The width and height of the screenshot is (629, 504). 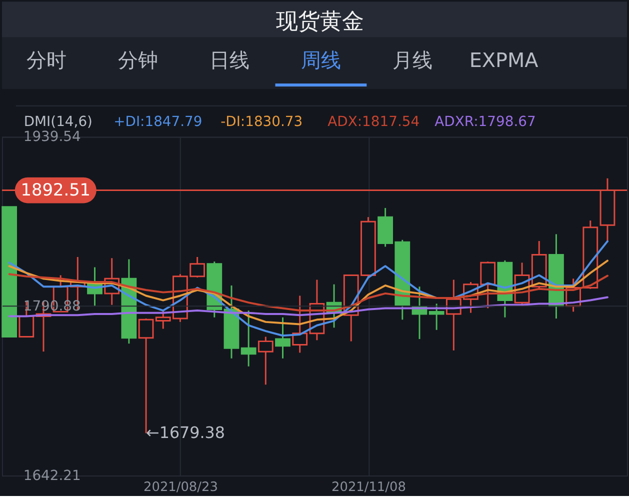 What do you see at coordinates (185, 432) in the screenshot?
I see `annotation: ←1679.38` at bounding box center [185, 432].